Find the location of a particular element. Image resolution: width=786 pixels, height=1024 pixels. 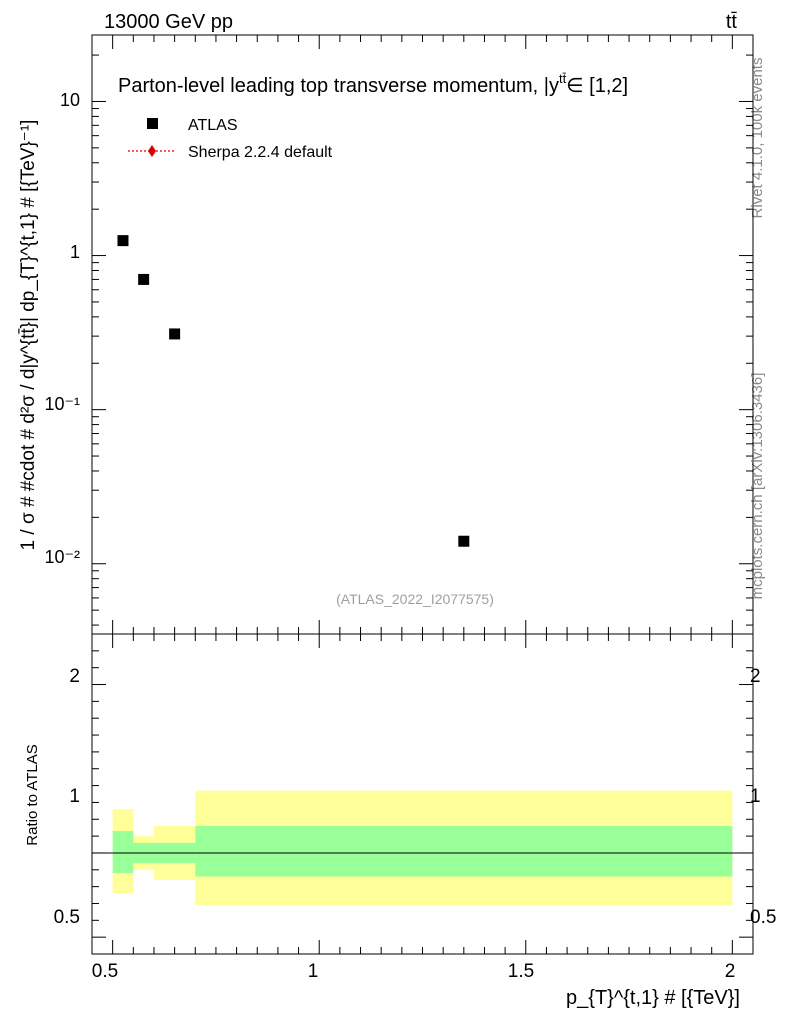

ratio-ytick-label-right: 0.5 is located at coordinates (763, 917).